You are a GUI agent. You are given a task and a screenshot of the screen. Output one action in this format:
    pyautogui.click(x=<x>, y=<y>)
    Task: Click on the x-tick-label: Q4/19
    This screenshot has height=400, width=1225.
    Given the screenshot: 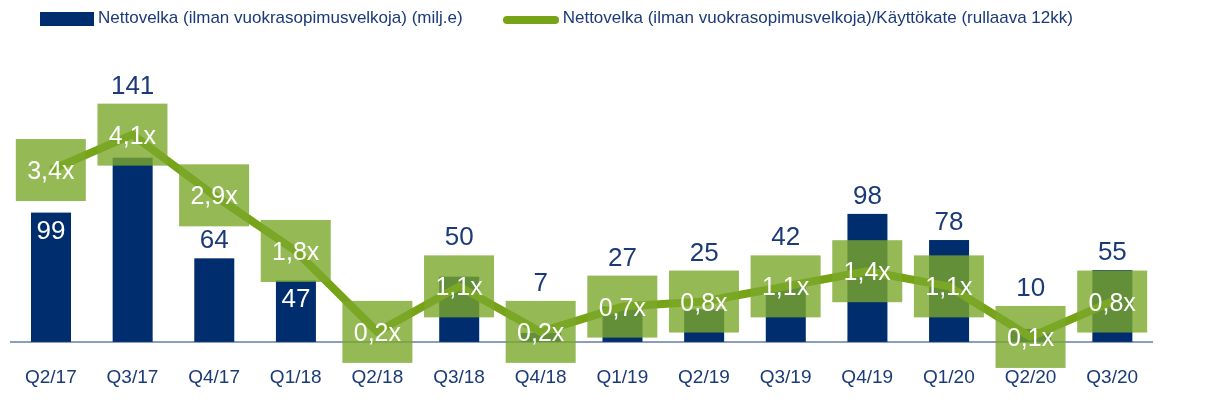 What is the action you would take?
    pyautogui.click(x=867, y=377)
    